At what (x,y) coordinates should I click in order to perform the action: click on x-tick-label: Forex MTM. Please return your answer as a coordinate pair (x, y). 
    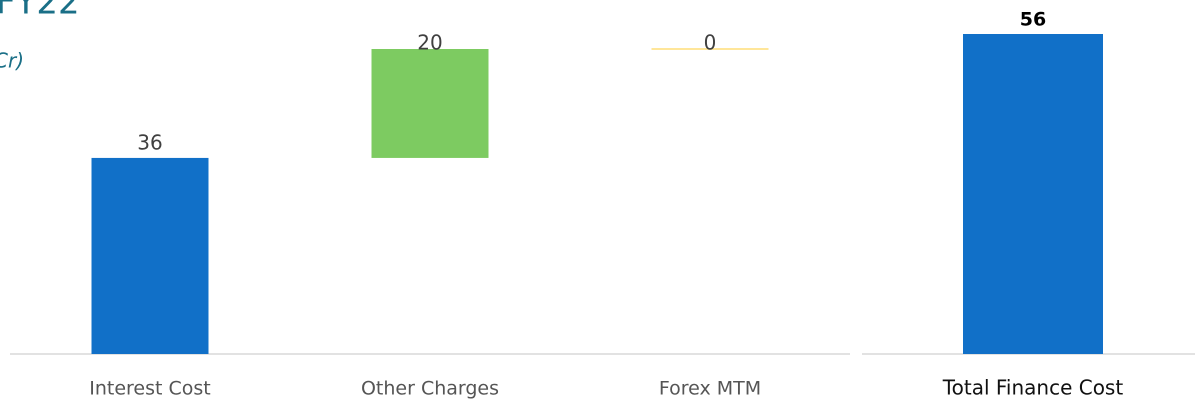
    Looking at the image, I should click on (710, 389).